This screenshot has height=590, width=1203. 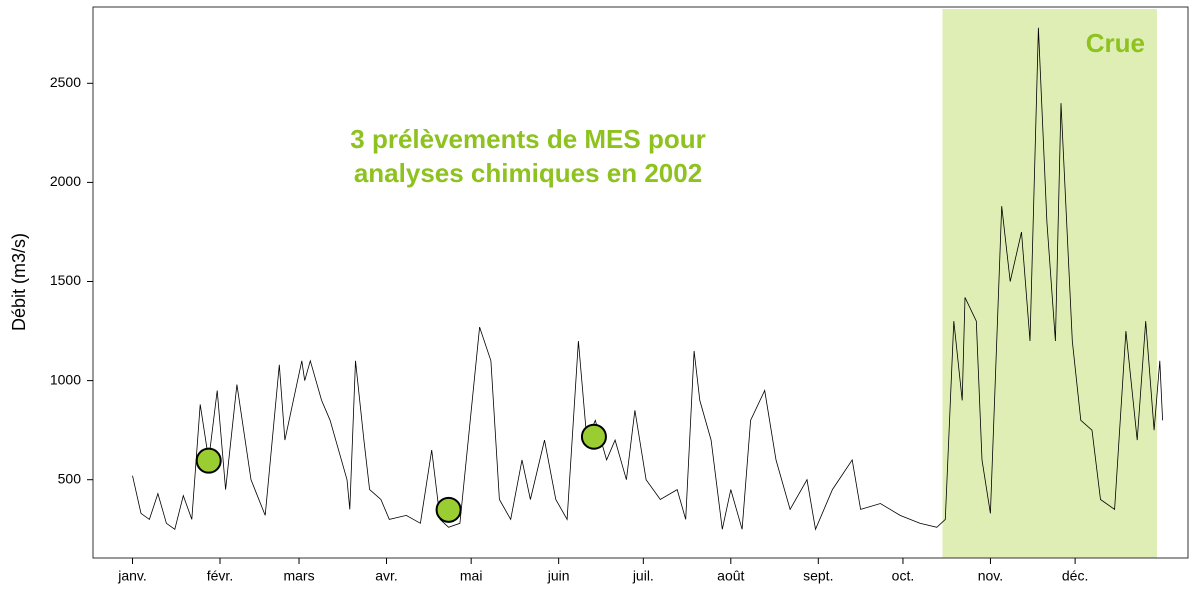 What do you see at coordinates (65, 379) in the screenshot?
I see `y-tick-label: 1000` at bounding box center [65, 379].